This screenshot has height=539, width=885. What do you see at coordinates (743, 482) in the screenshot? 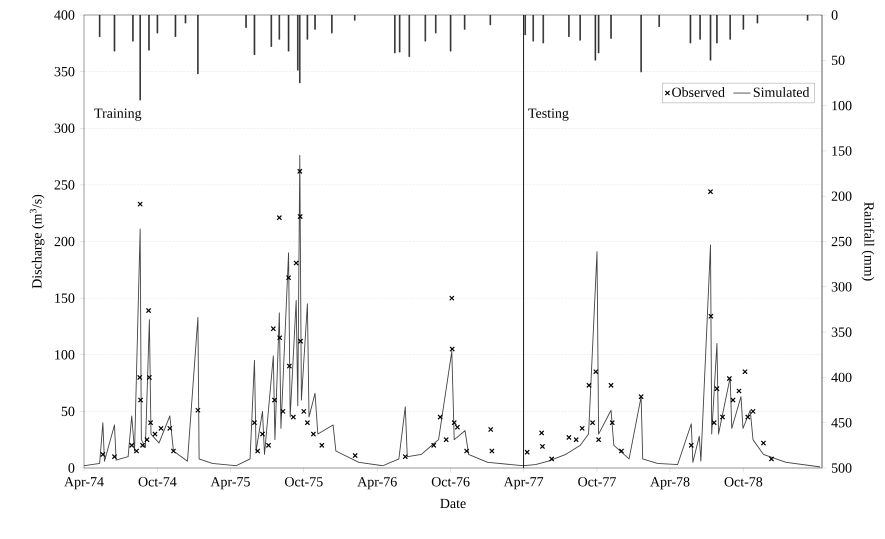
I see `x-tick-label: Oct-78` at bounding box center [743, 482].